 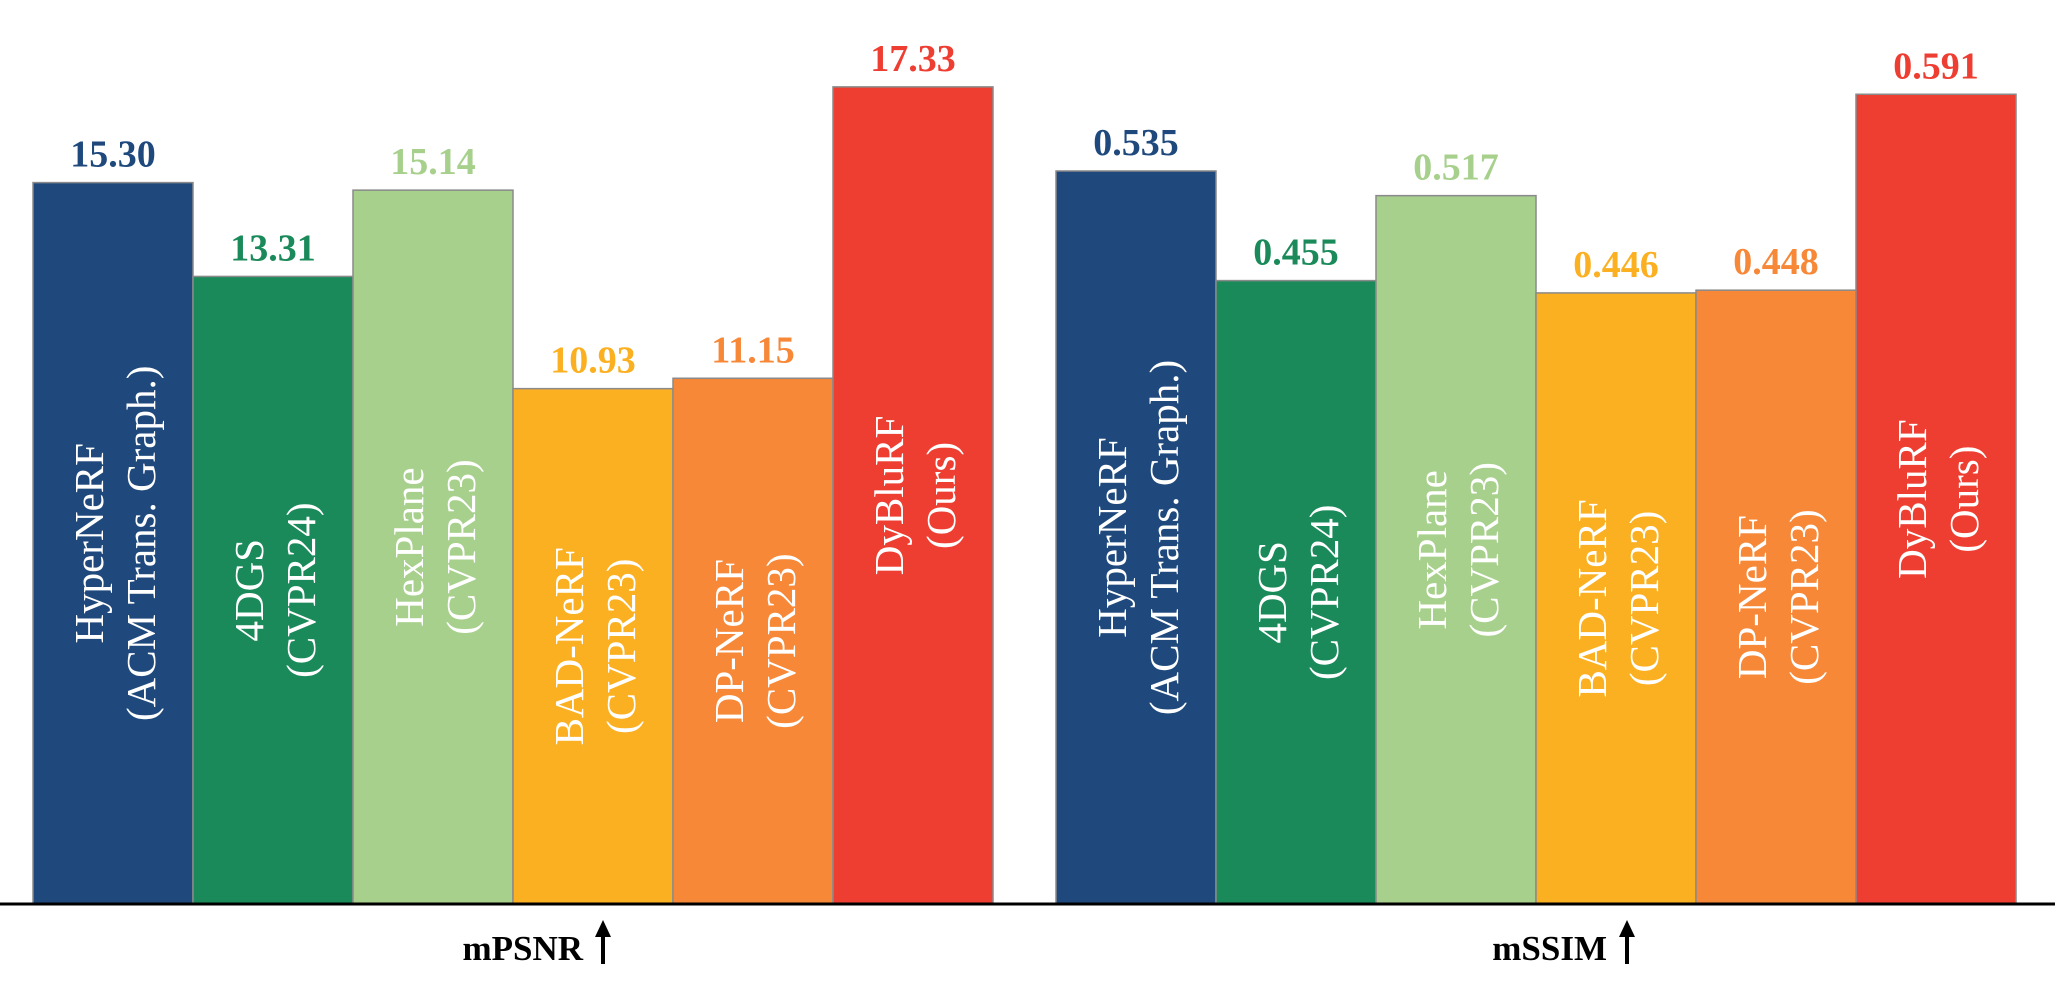 What do you see at coordinates (1296, 253) in the screenshot?
I see `data-label-4dgs: 0.455` at bounding box center [1296, 253].